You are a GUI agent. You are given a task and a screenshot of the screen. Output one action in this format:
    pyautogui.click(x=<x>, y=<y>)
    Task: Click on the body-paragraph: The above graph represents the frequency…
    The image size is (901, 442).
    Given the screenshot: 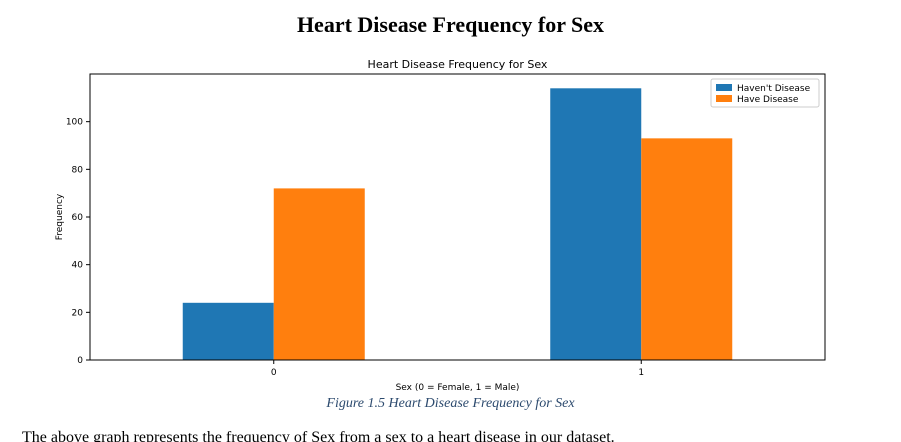 What is the action you would take?
    pyautogui.click(x=318, y=435)
    